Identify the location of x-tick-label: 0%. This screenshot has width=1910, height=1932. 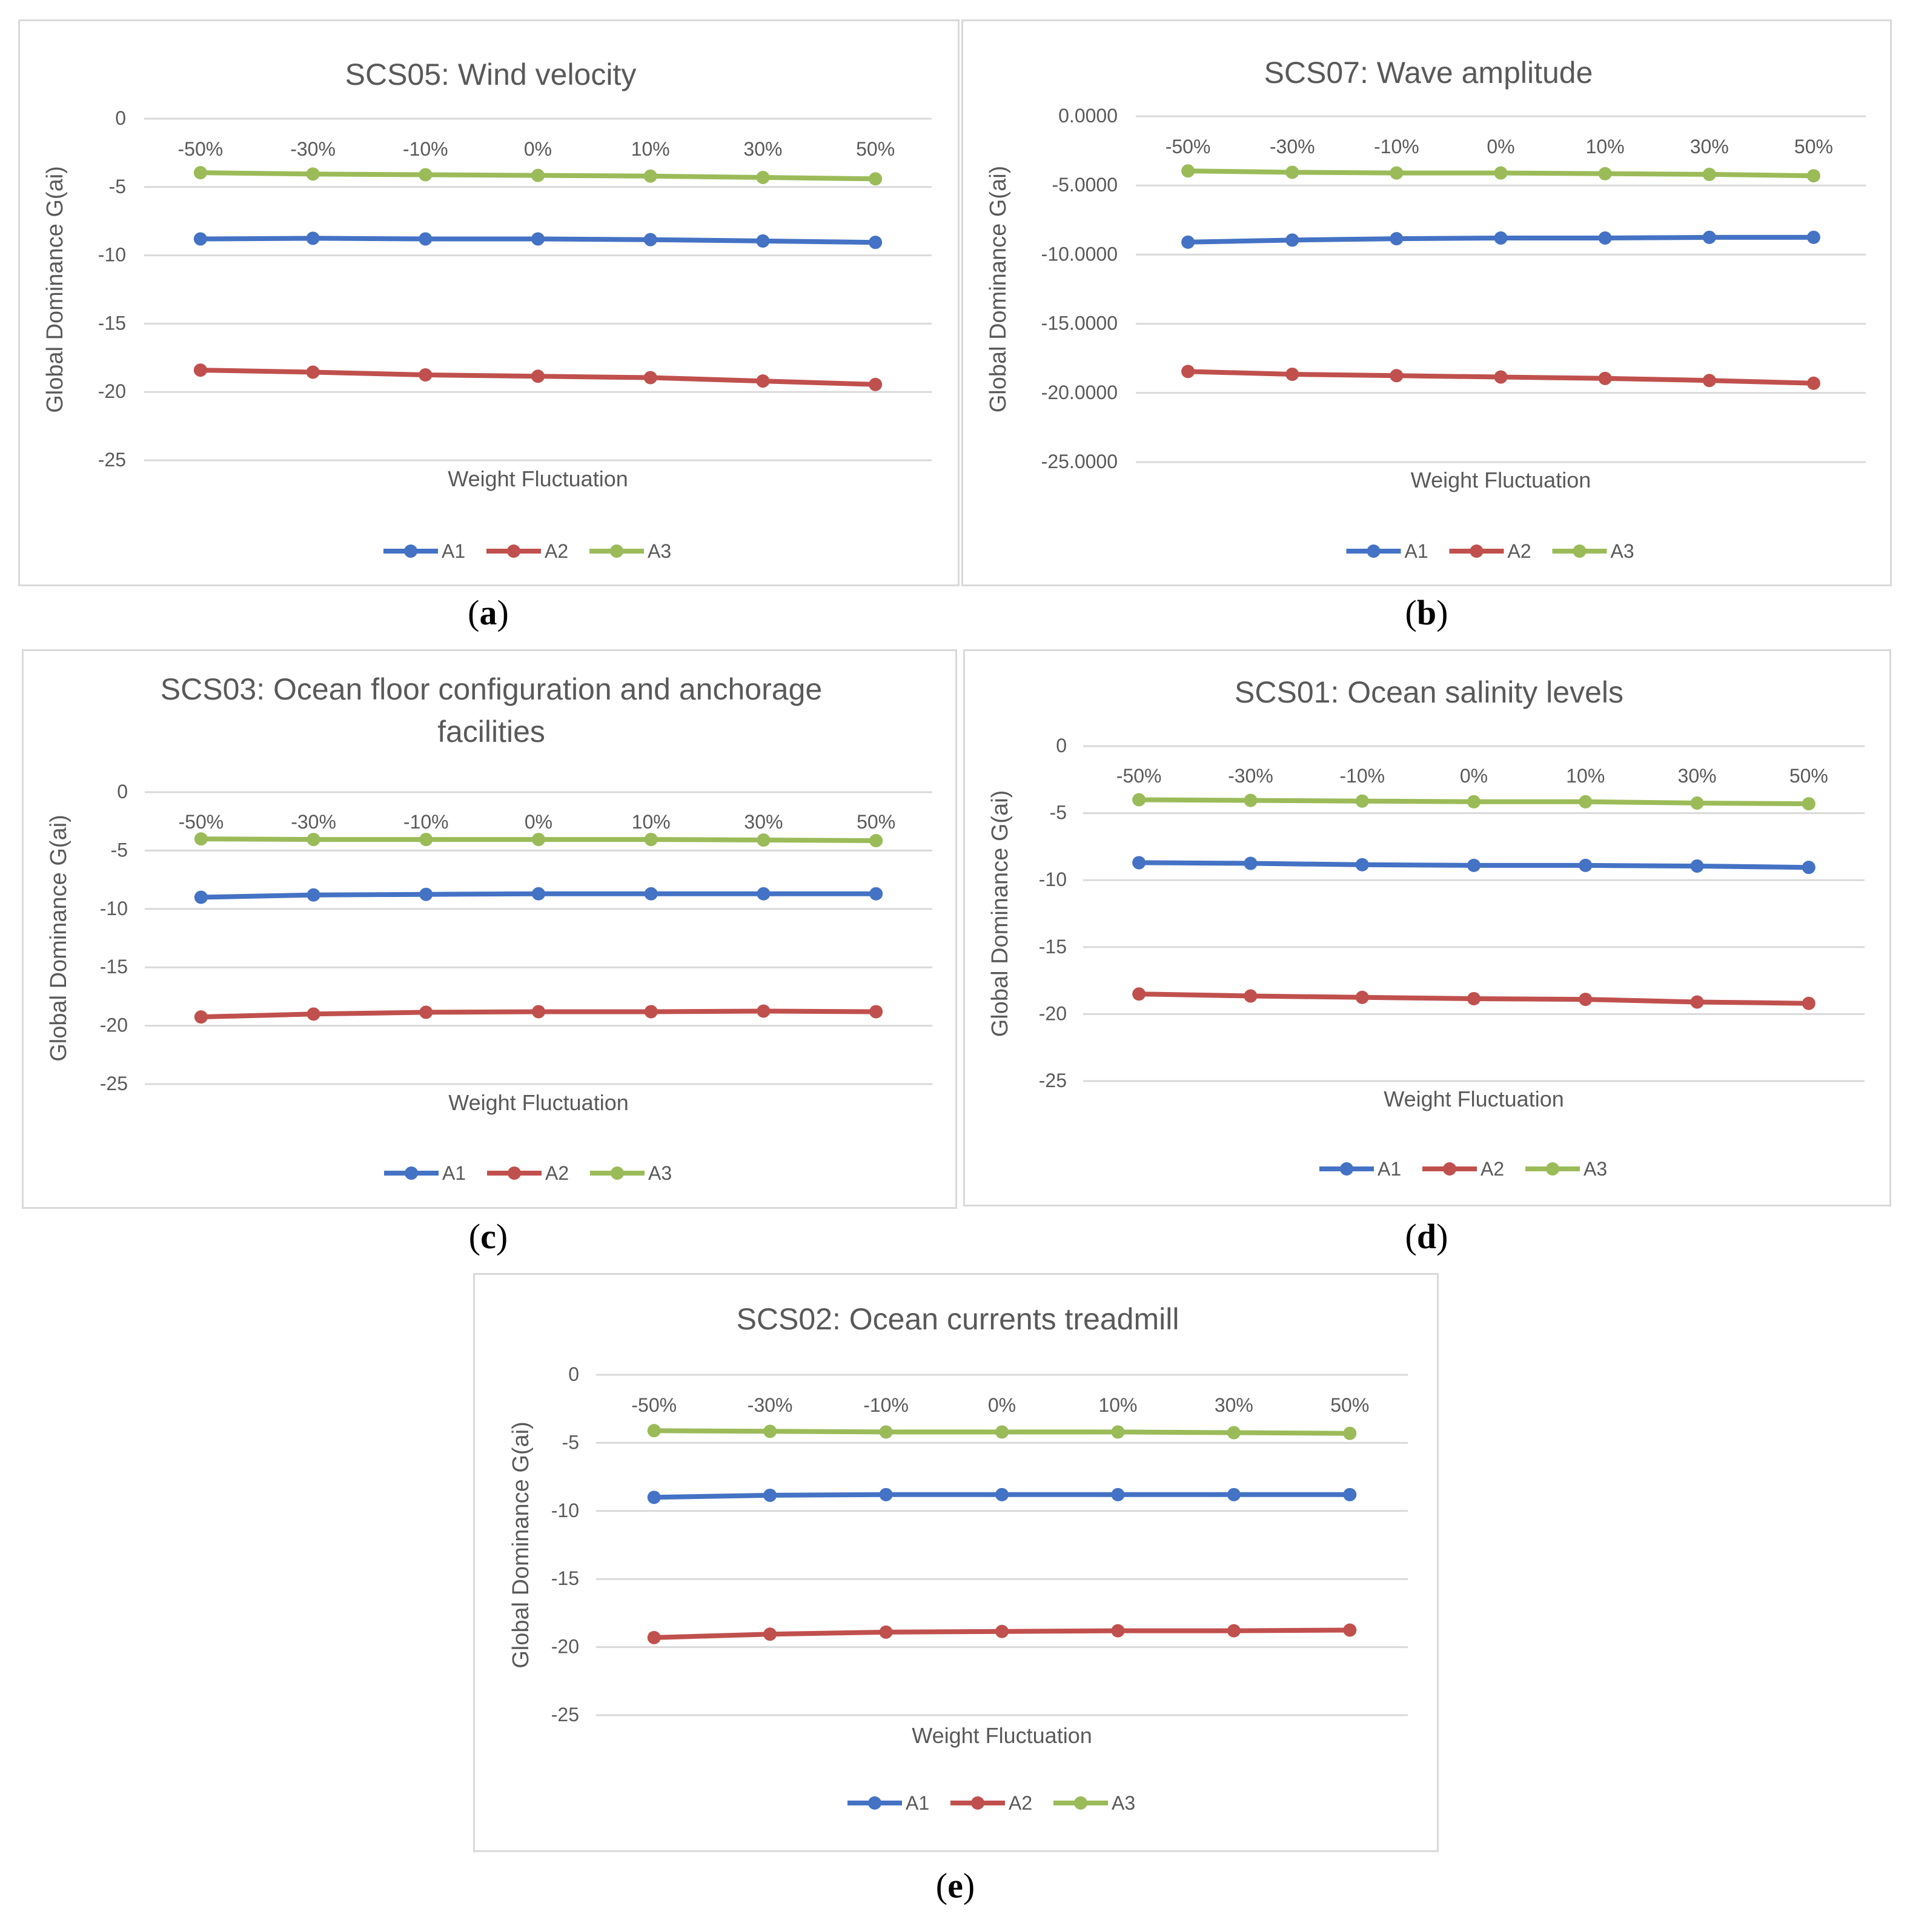
(1474, 776).